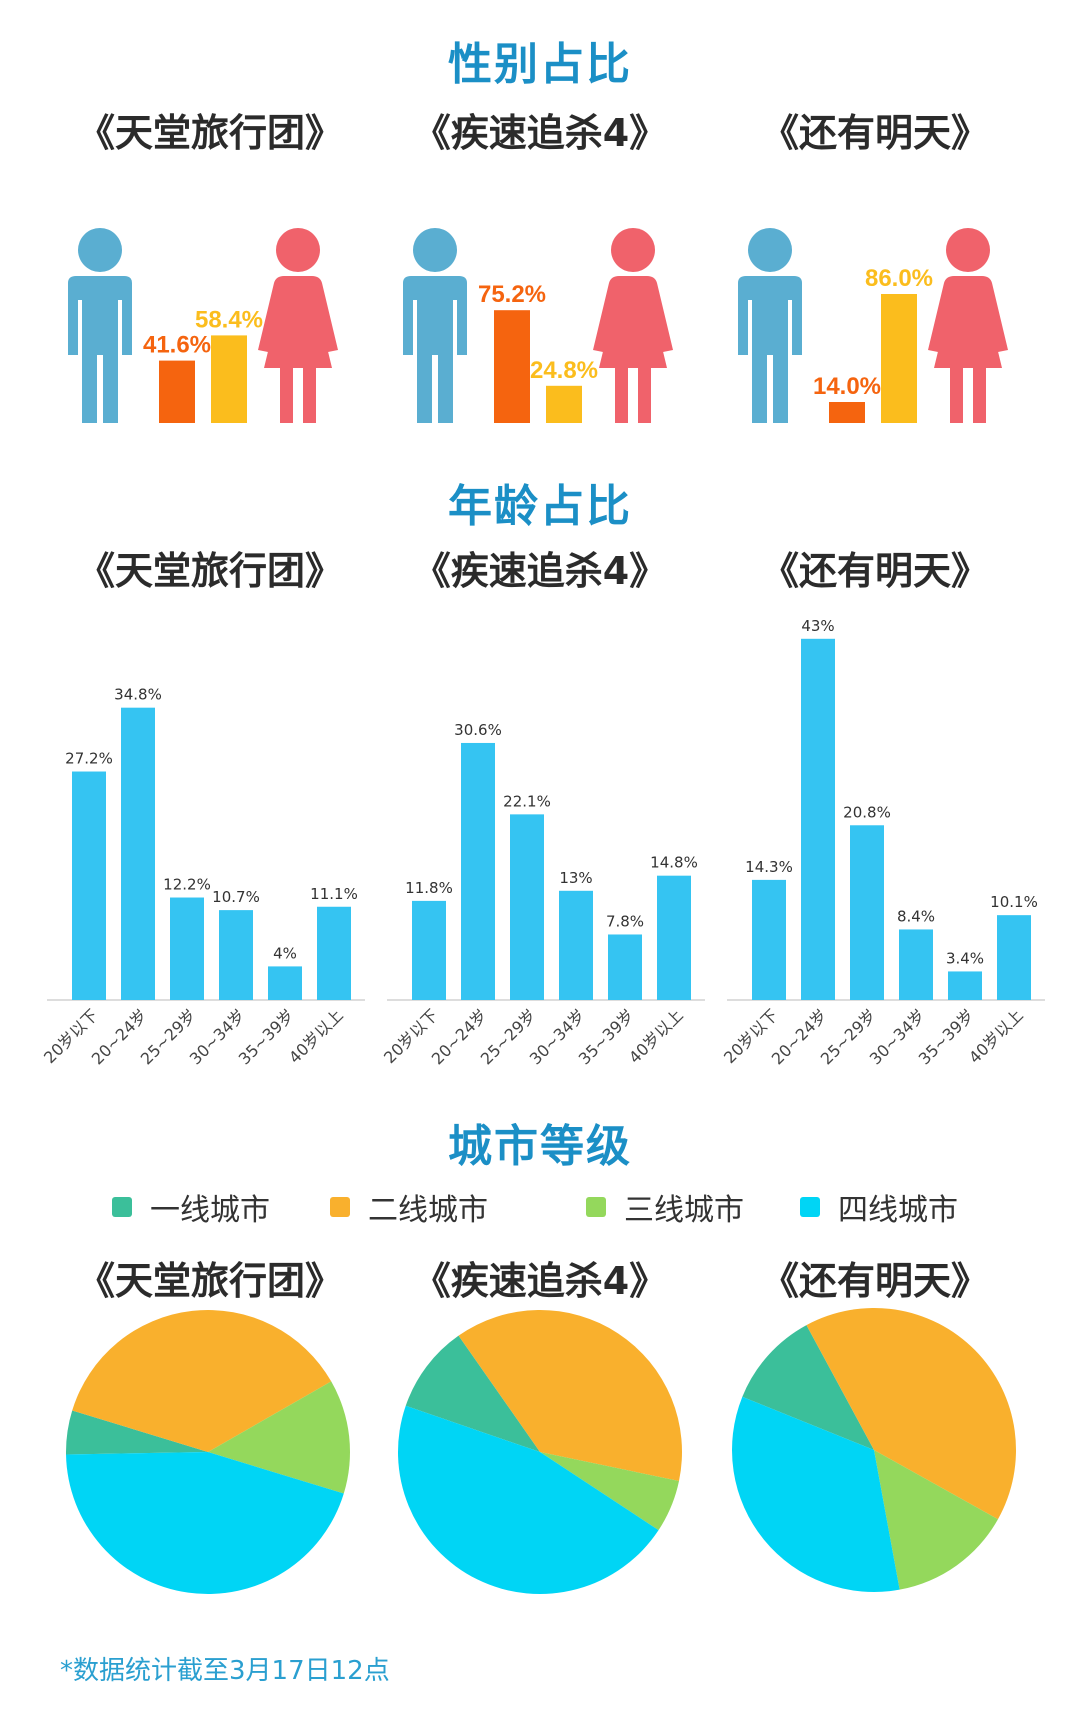 The width and height of the screenshot is (1080, 1716). I want to click on legend-swatch-tier1, so click(122, 1207).